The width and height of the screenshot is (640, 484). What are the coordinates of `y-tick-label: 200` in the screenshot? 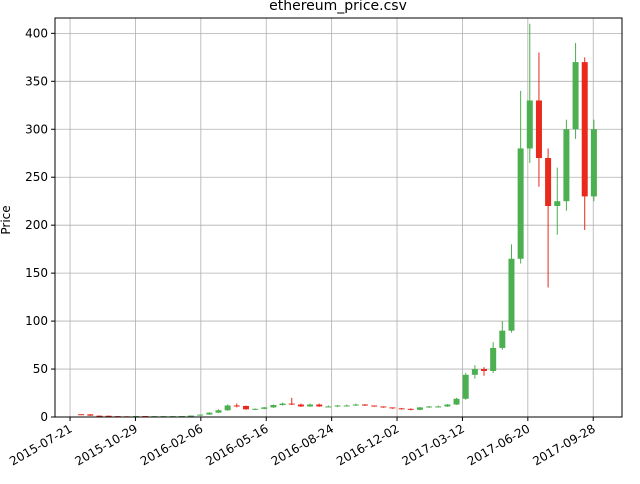 It's located at (36, 225).